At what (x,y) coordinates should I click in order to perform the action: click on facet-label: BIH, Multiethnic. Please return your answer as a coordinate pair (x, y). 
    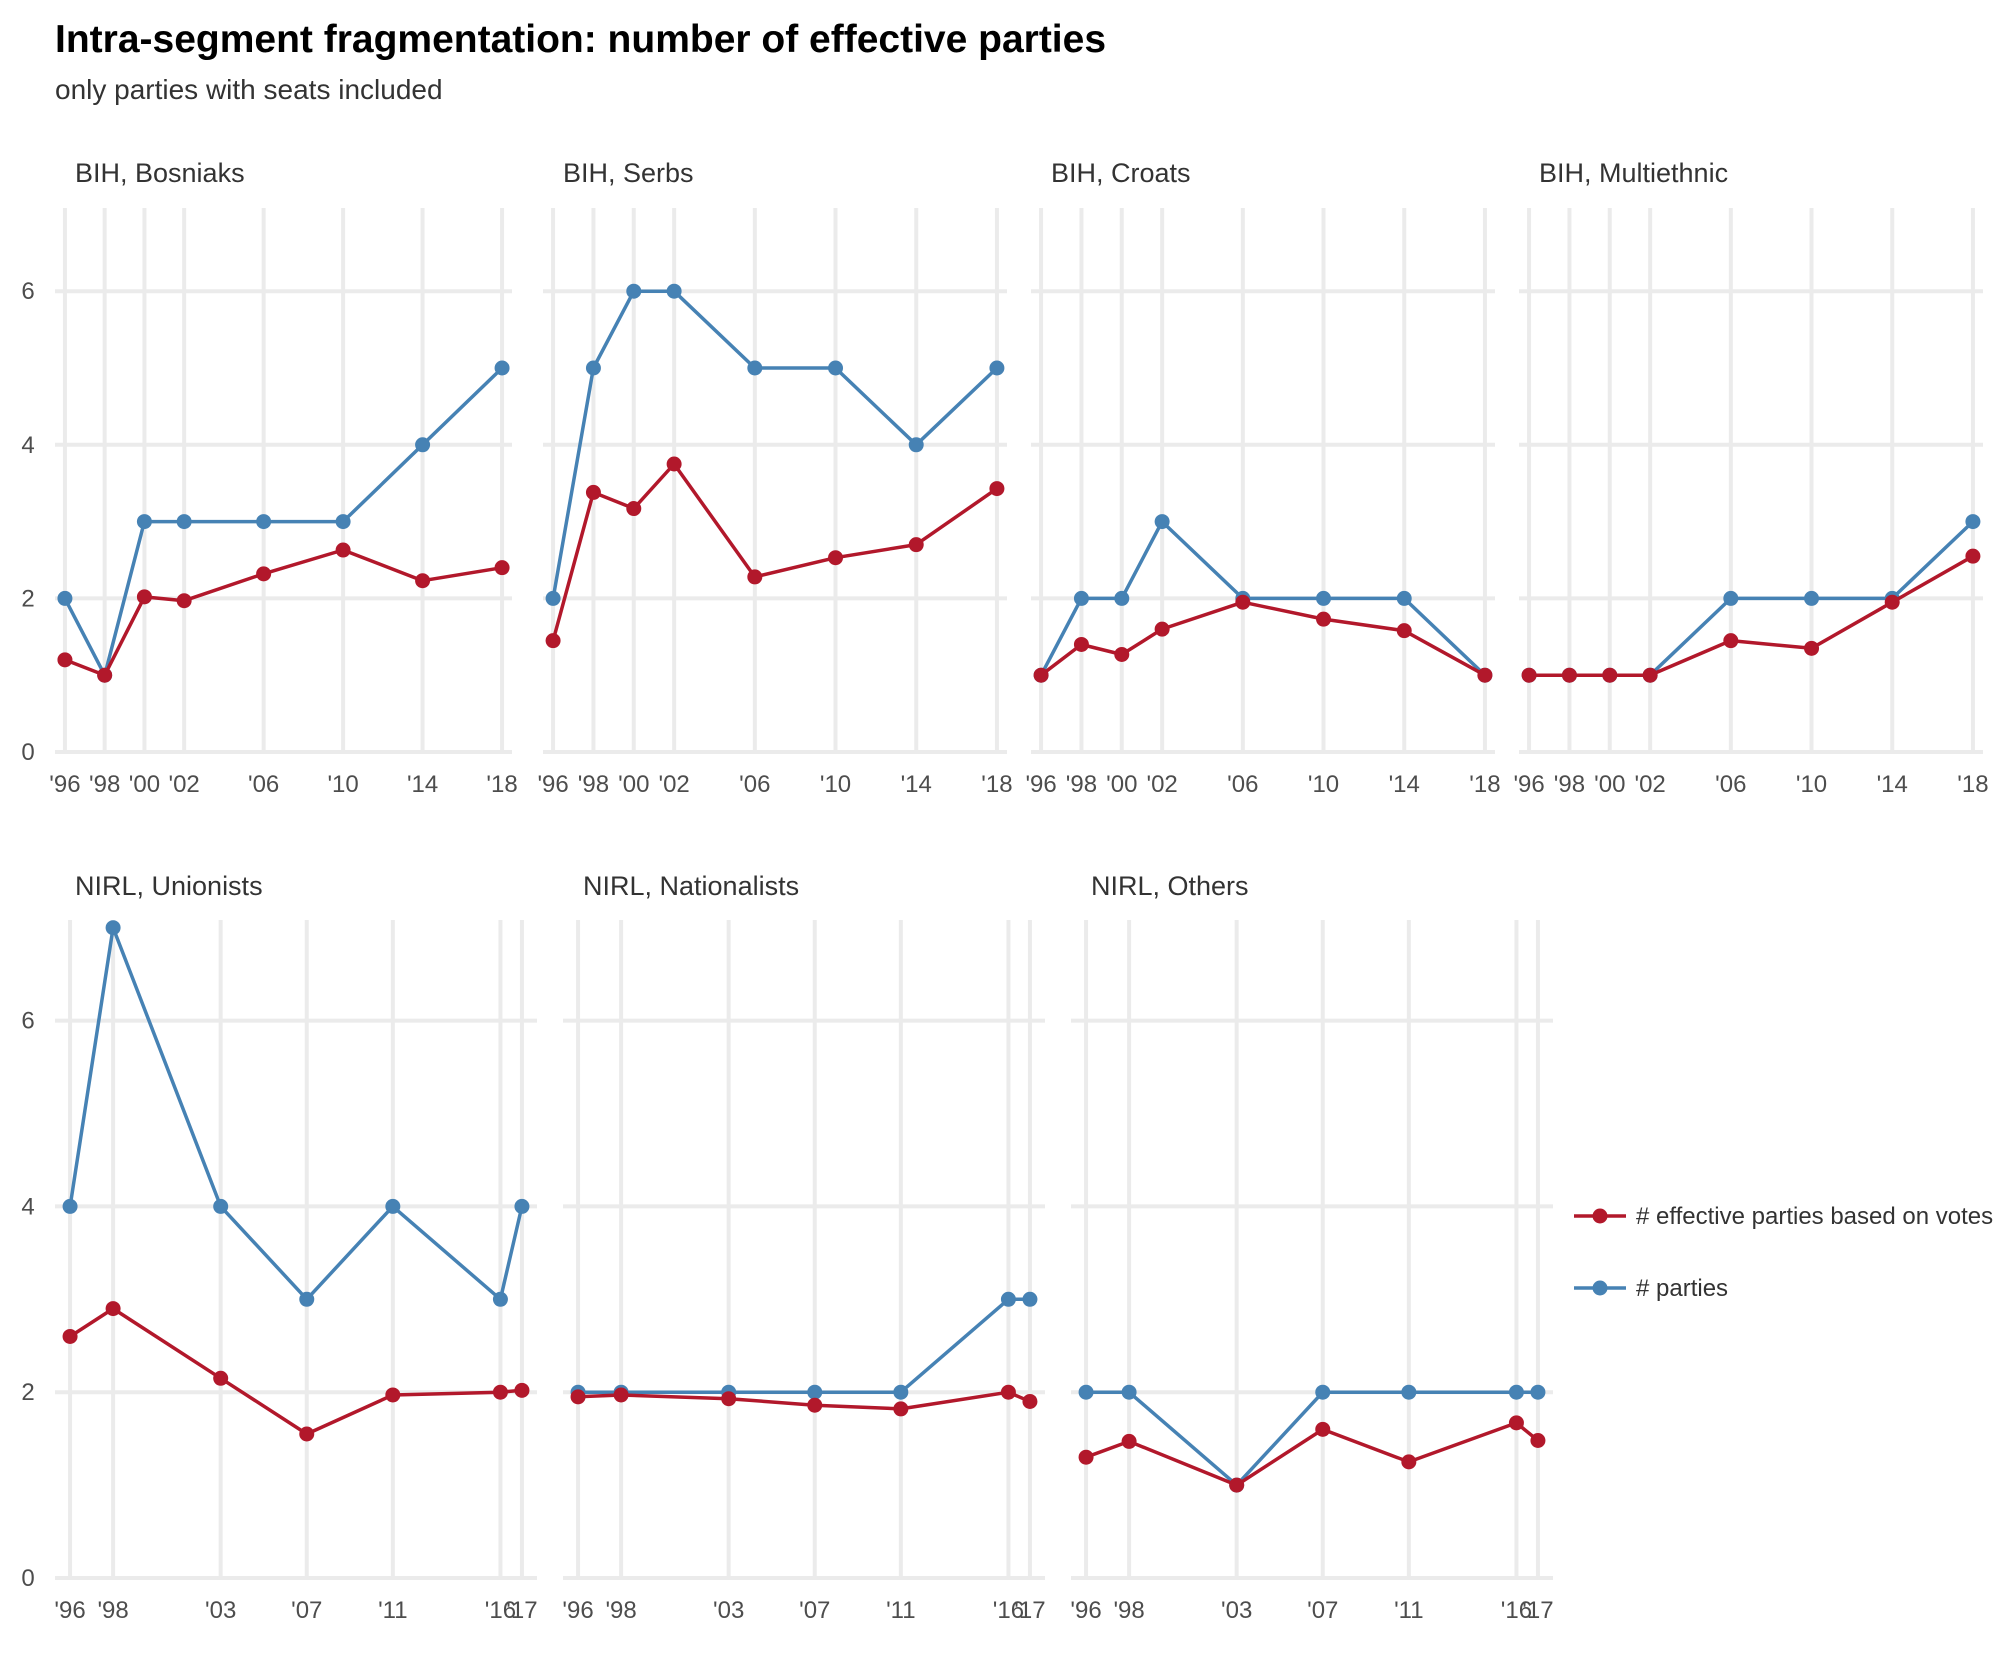
    Looking at the image, I should click on (1633, 173).